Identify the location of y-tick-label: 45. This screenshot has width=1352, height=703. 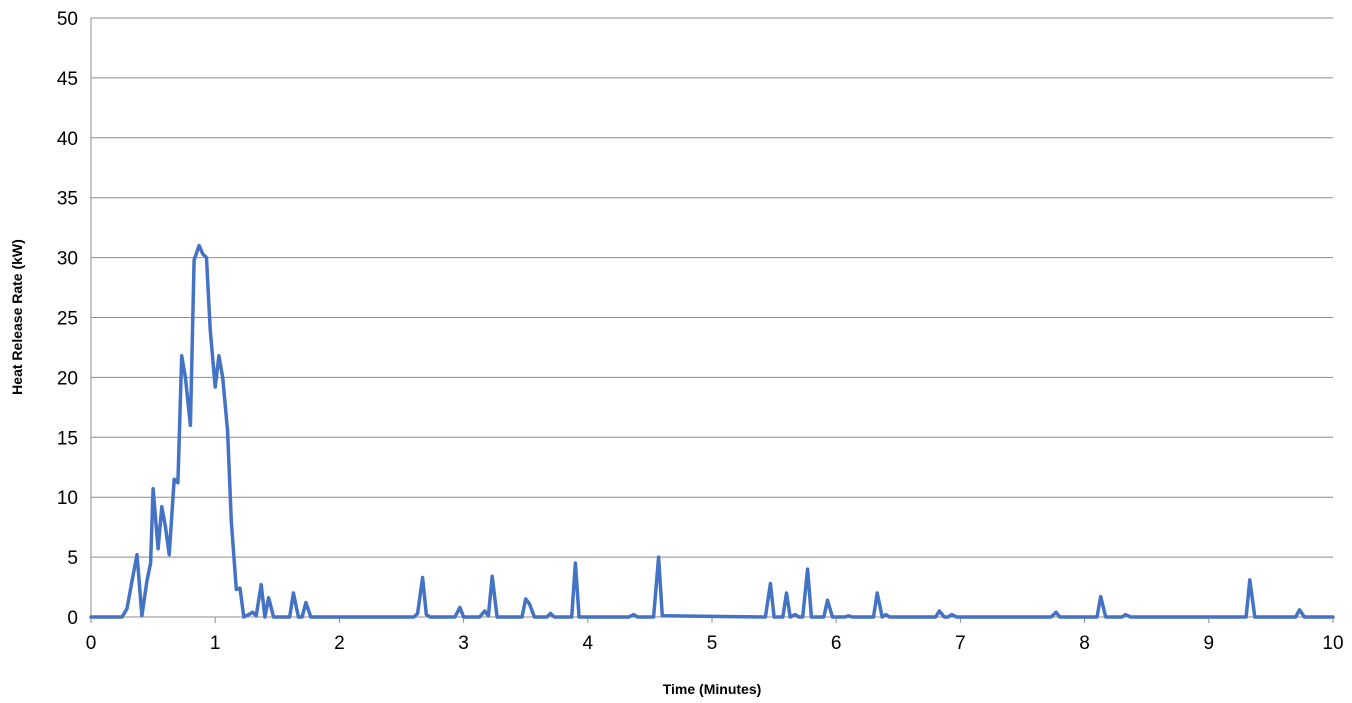
(67, 79).